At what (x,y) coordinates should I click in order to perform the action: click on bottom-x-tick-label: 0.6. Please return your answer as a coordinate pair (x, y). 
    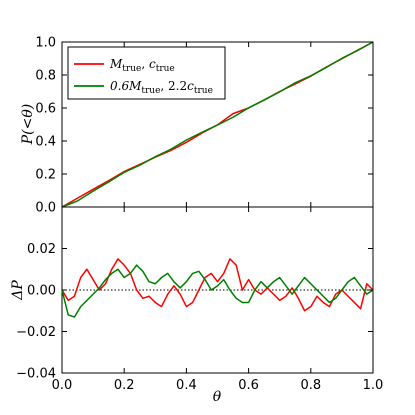
    Looking at the image, I should click on (248, 385).